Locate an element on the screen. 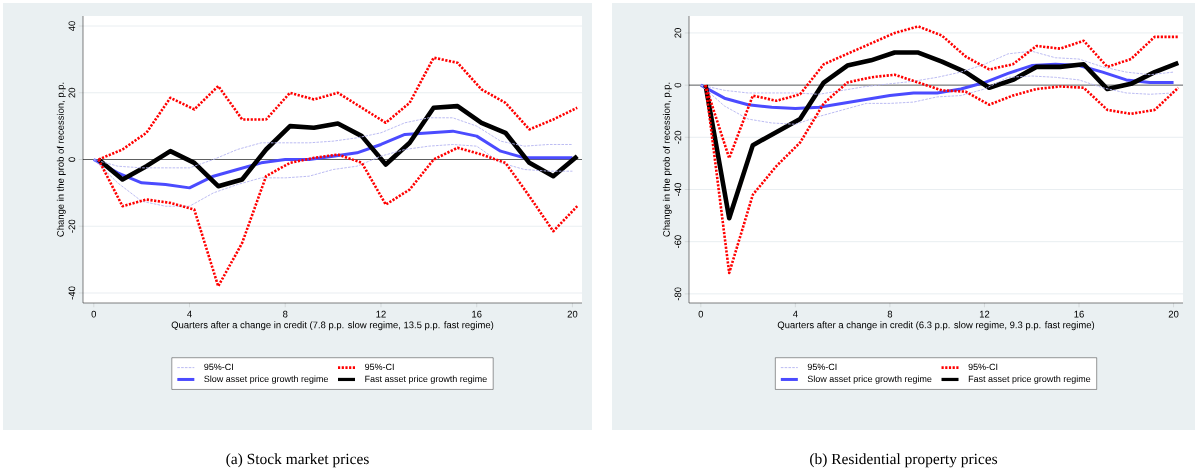  y-tick-label: 40 is located at coordinates (72, 26).